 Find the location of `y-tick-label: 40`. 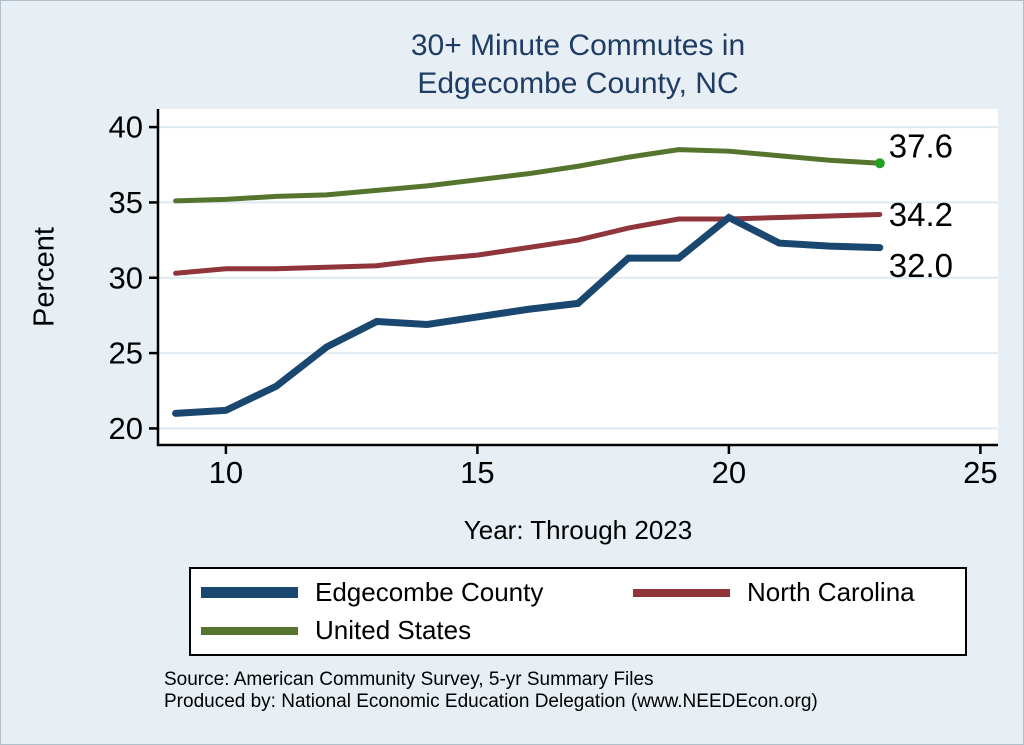

y-tick-label: 40 is located at coordinates (126, 127).